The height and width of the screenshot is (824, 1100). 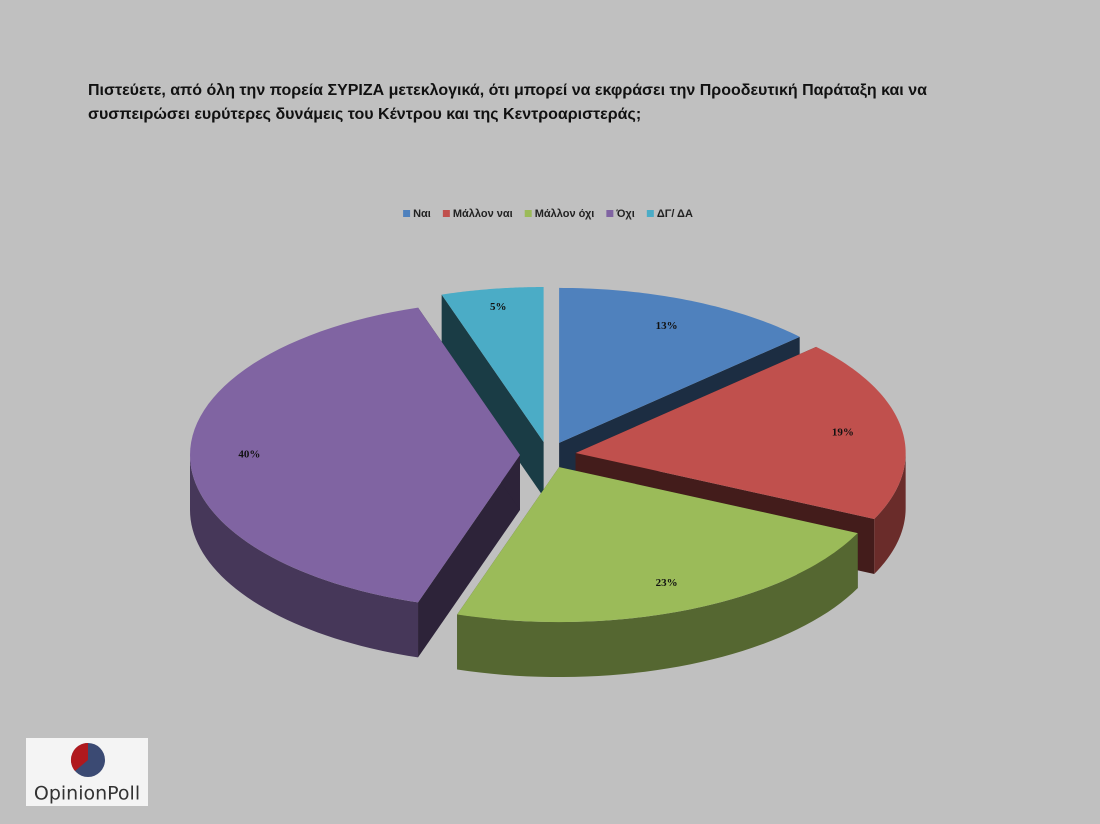 What do you see at coordinates (565, 214) in the screenshot?
I see `legend-label: Μάλλον όχι` at bounding box center [565, 214].